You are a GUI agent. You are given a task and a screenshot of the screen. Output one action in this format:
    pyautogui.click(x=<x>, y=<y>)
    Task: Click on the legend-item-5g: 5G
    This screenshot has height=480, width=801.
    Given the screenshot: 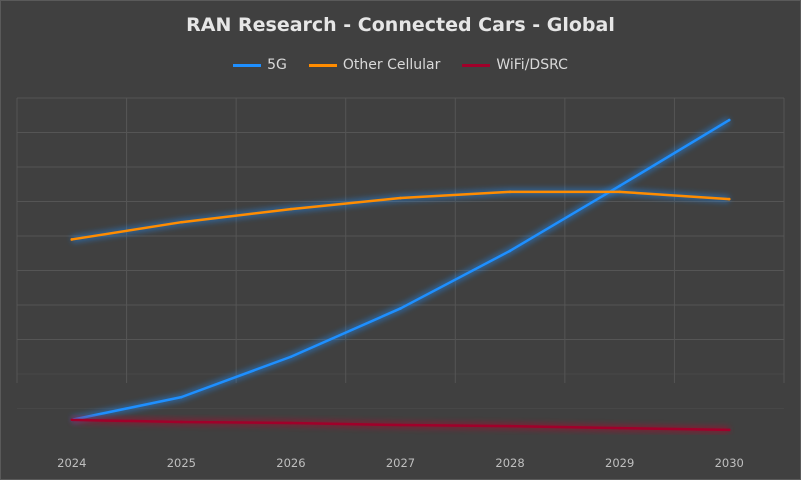 What is the action you would take?
    pyautogui.click(x=260, y=65)
    